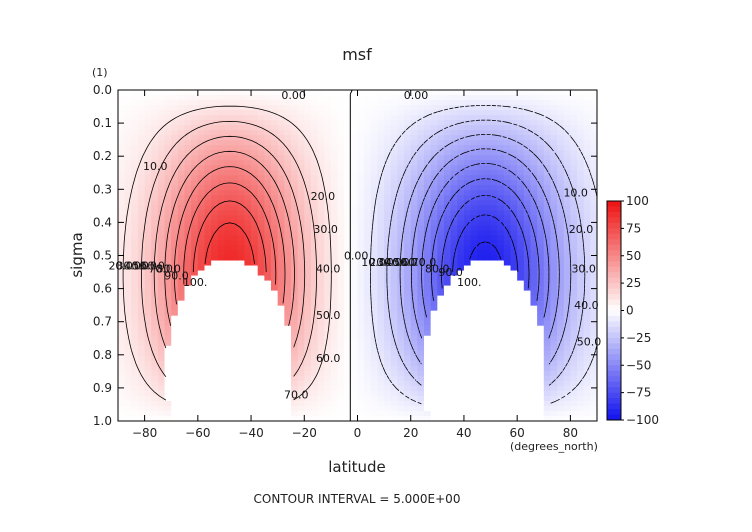  Describe the element at coordinates (144, 265) in the screenshot. I see `contour-label: 50.0` at that location.